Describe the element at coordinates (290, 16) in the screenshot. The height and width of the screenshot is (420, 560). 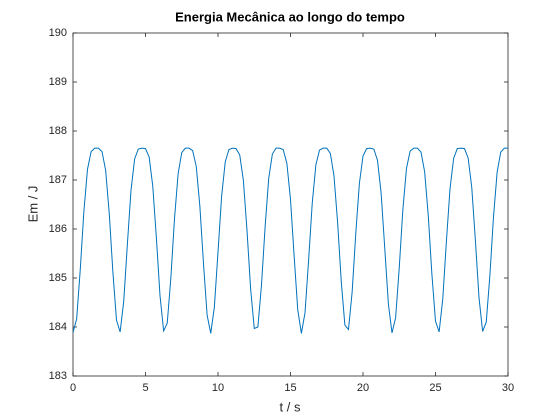
I see `chart-title: Energia Mecânica ao longo do tempo` at that location.